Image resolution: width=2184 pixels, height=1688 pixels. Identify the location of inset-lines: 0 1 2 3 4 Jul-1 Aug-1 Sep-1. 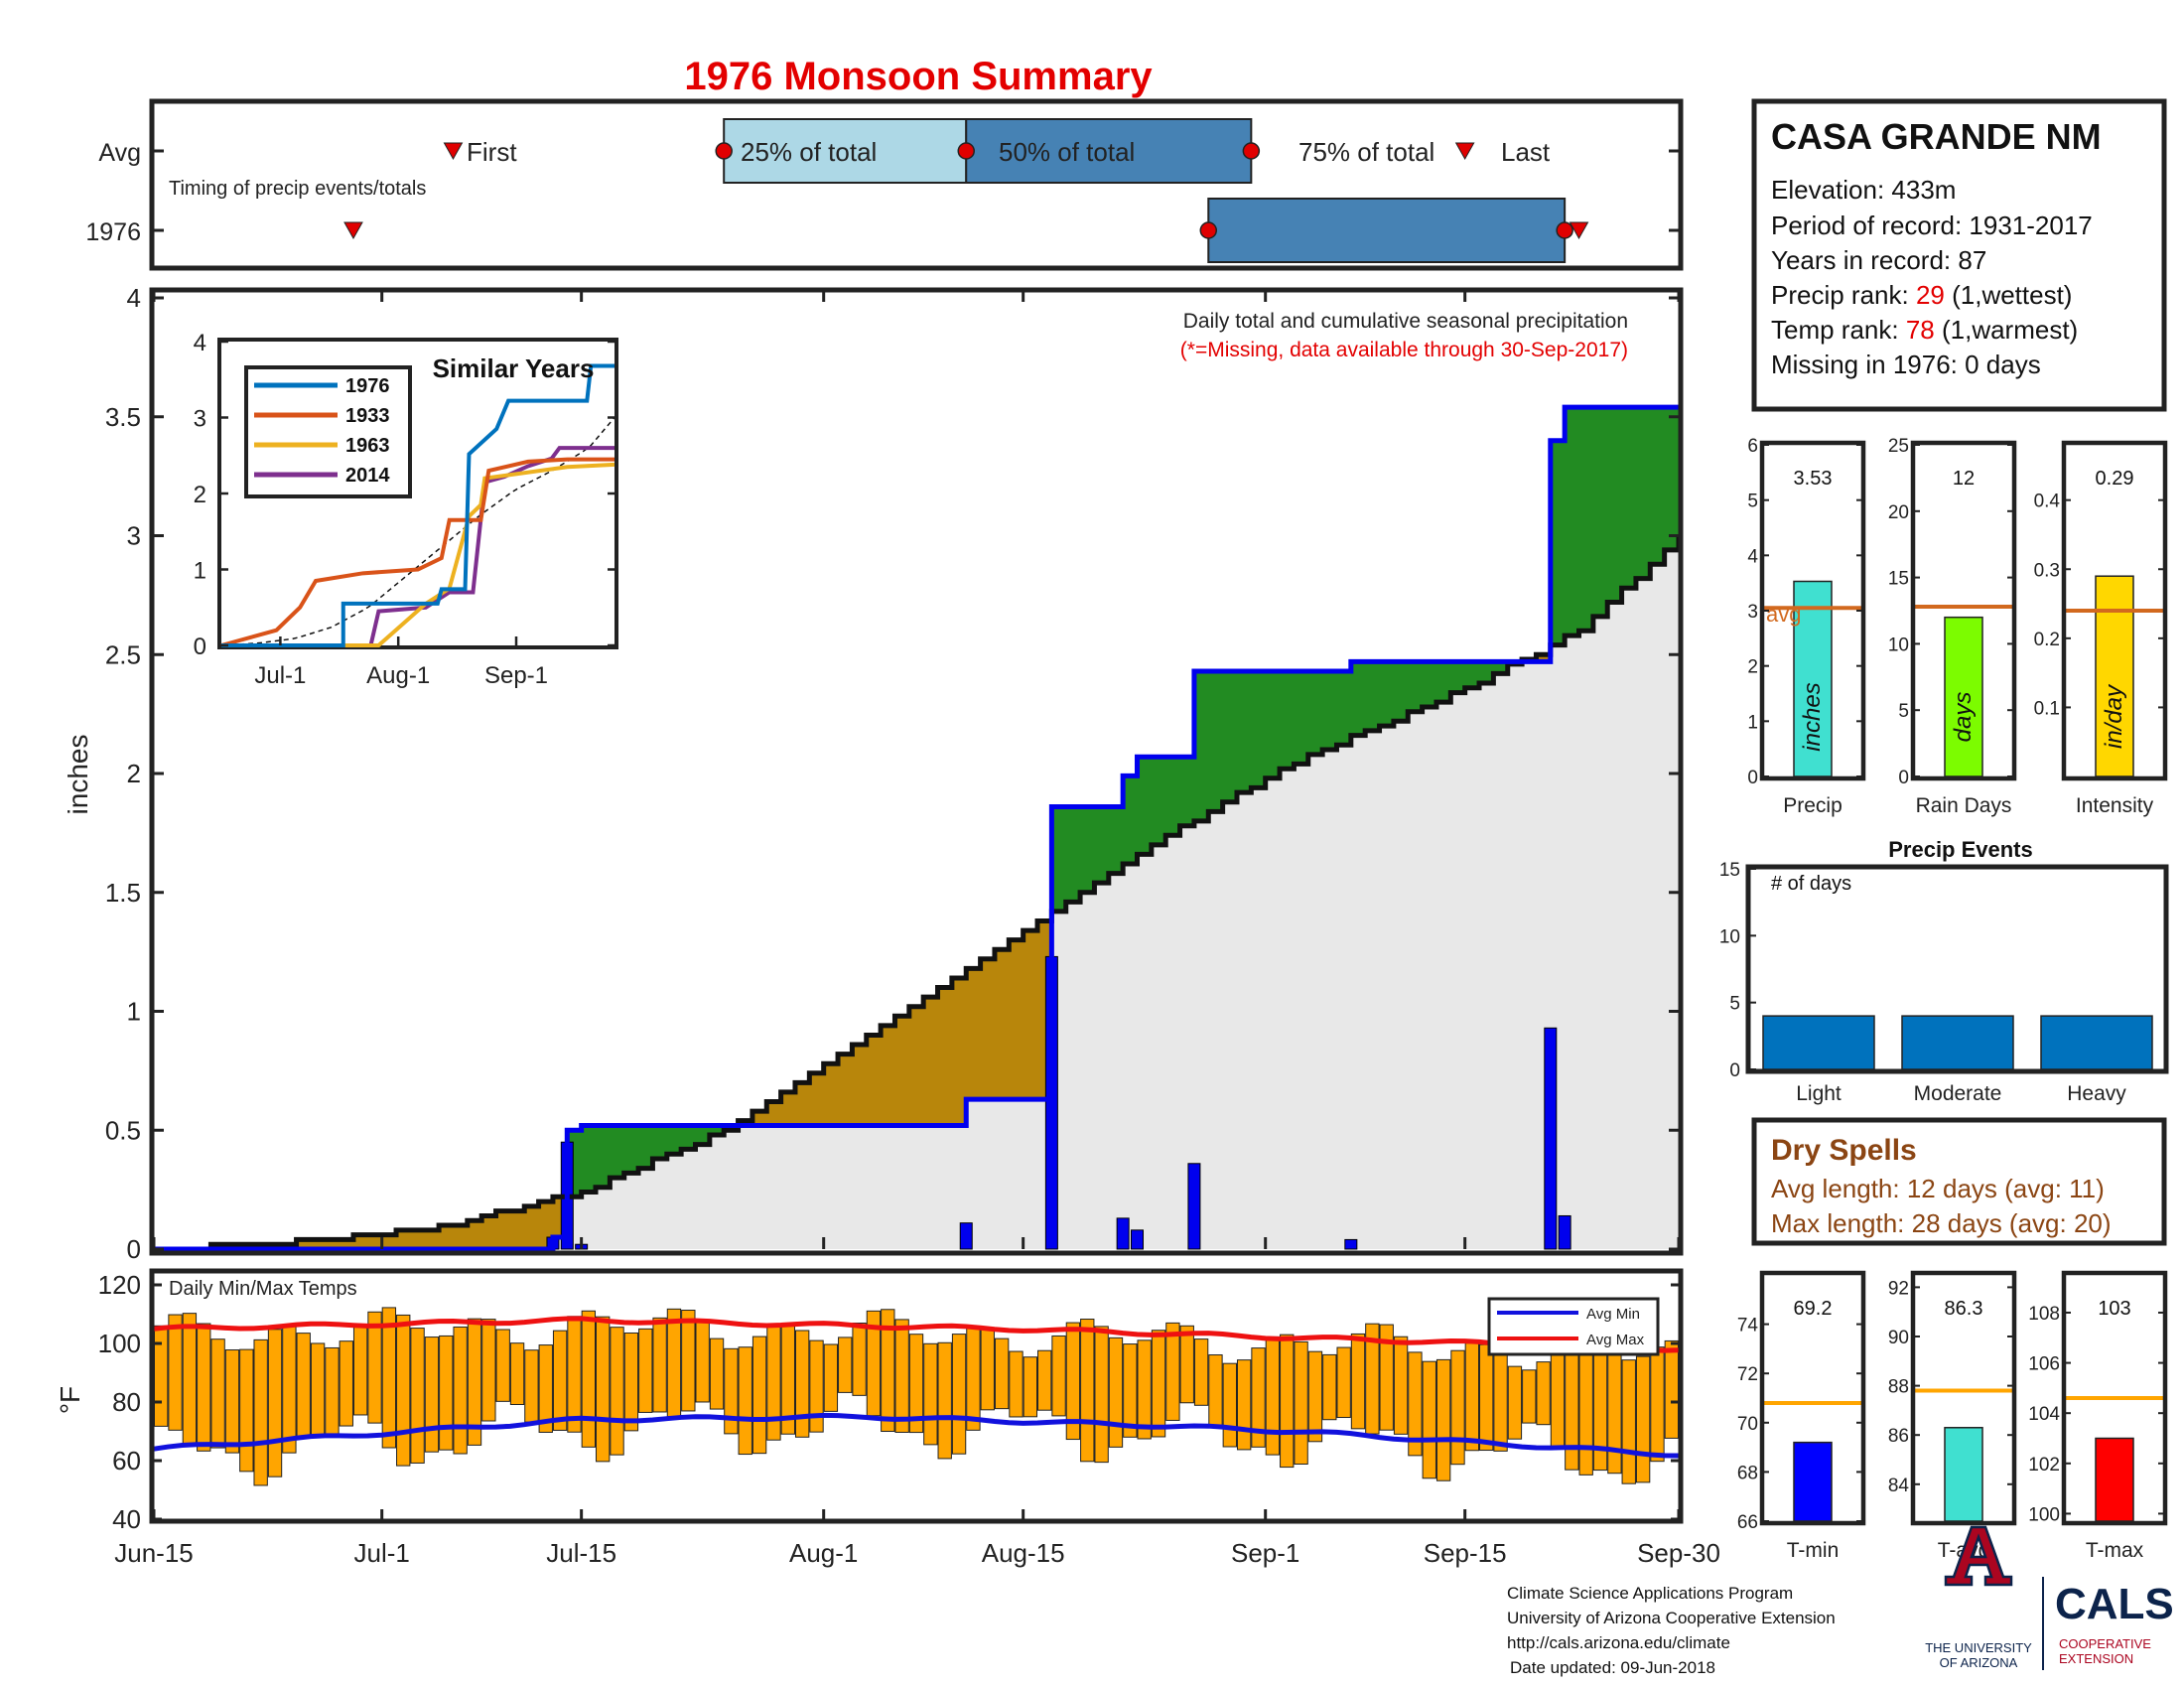
(405, 510).